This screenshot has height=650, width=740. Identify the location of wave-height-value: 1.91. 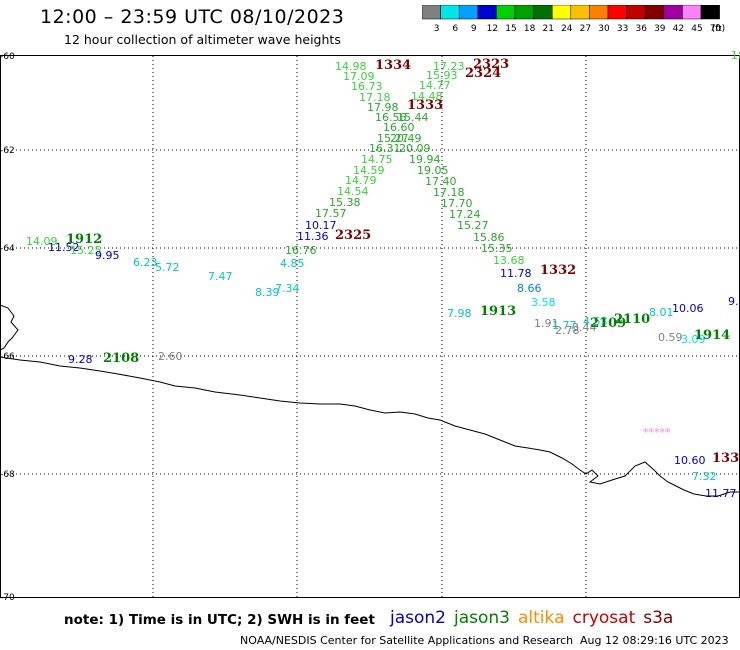
(546, 323).